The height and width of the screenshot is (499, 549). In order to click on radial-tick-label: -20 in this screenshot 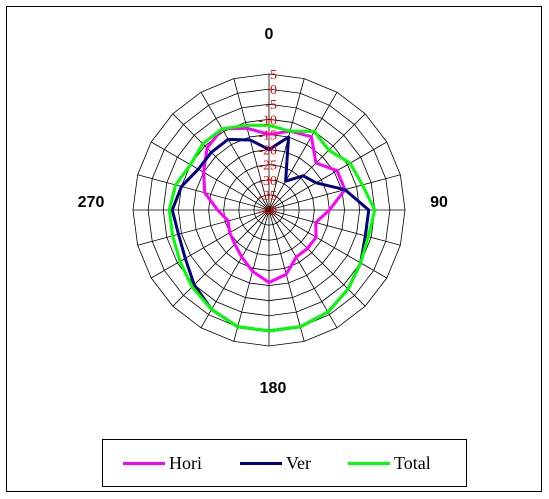, I will do `click(267, 151)`.